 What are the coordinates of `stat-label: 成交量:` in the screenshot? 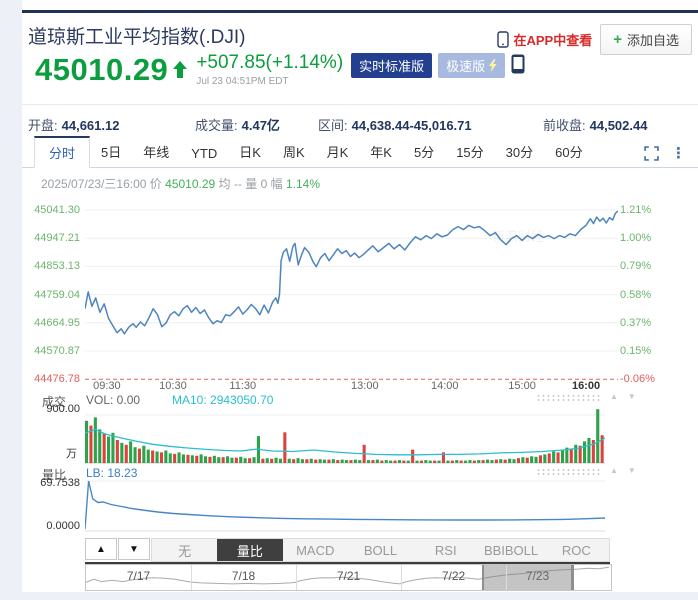 It's located at (216, 125).